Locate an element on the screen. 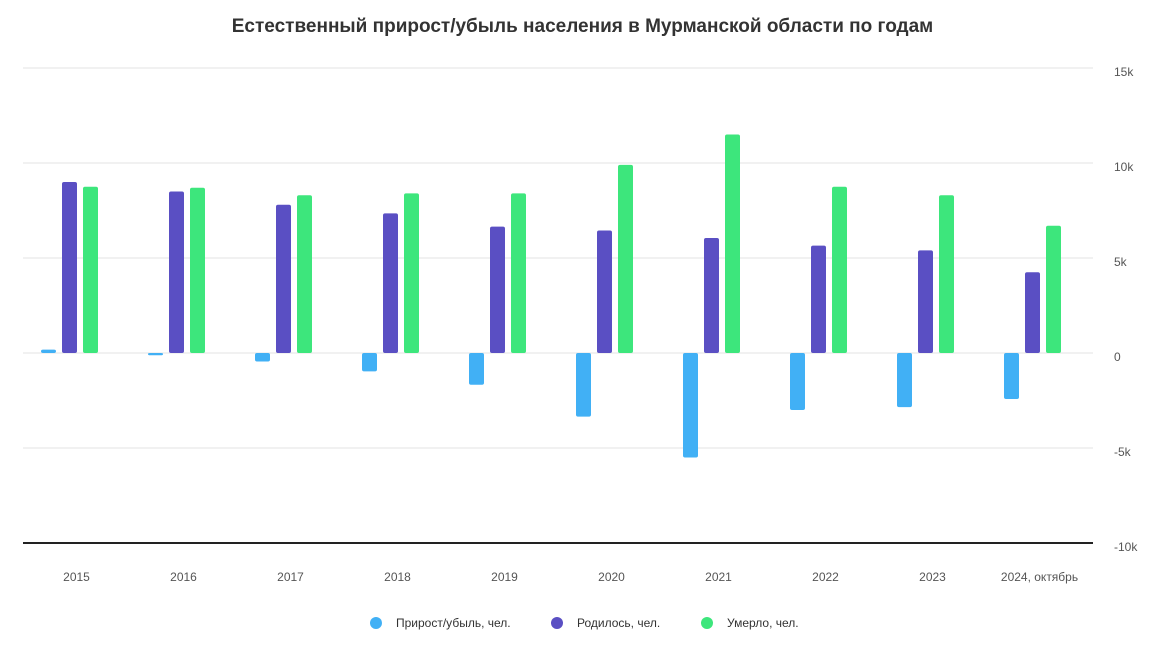 The image size is (1152, 648). x-tick-label: 2023 is located at coordinates (932, 577).